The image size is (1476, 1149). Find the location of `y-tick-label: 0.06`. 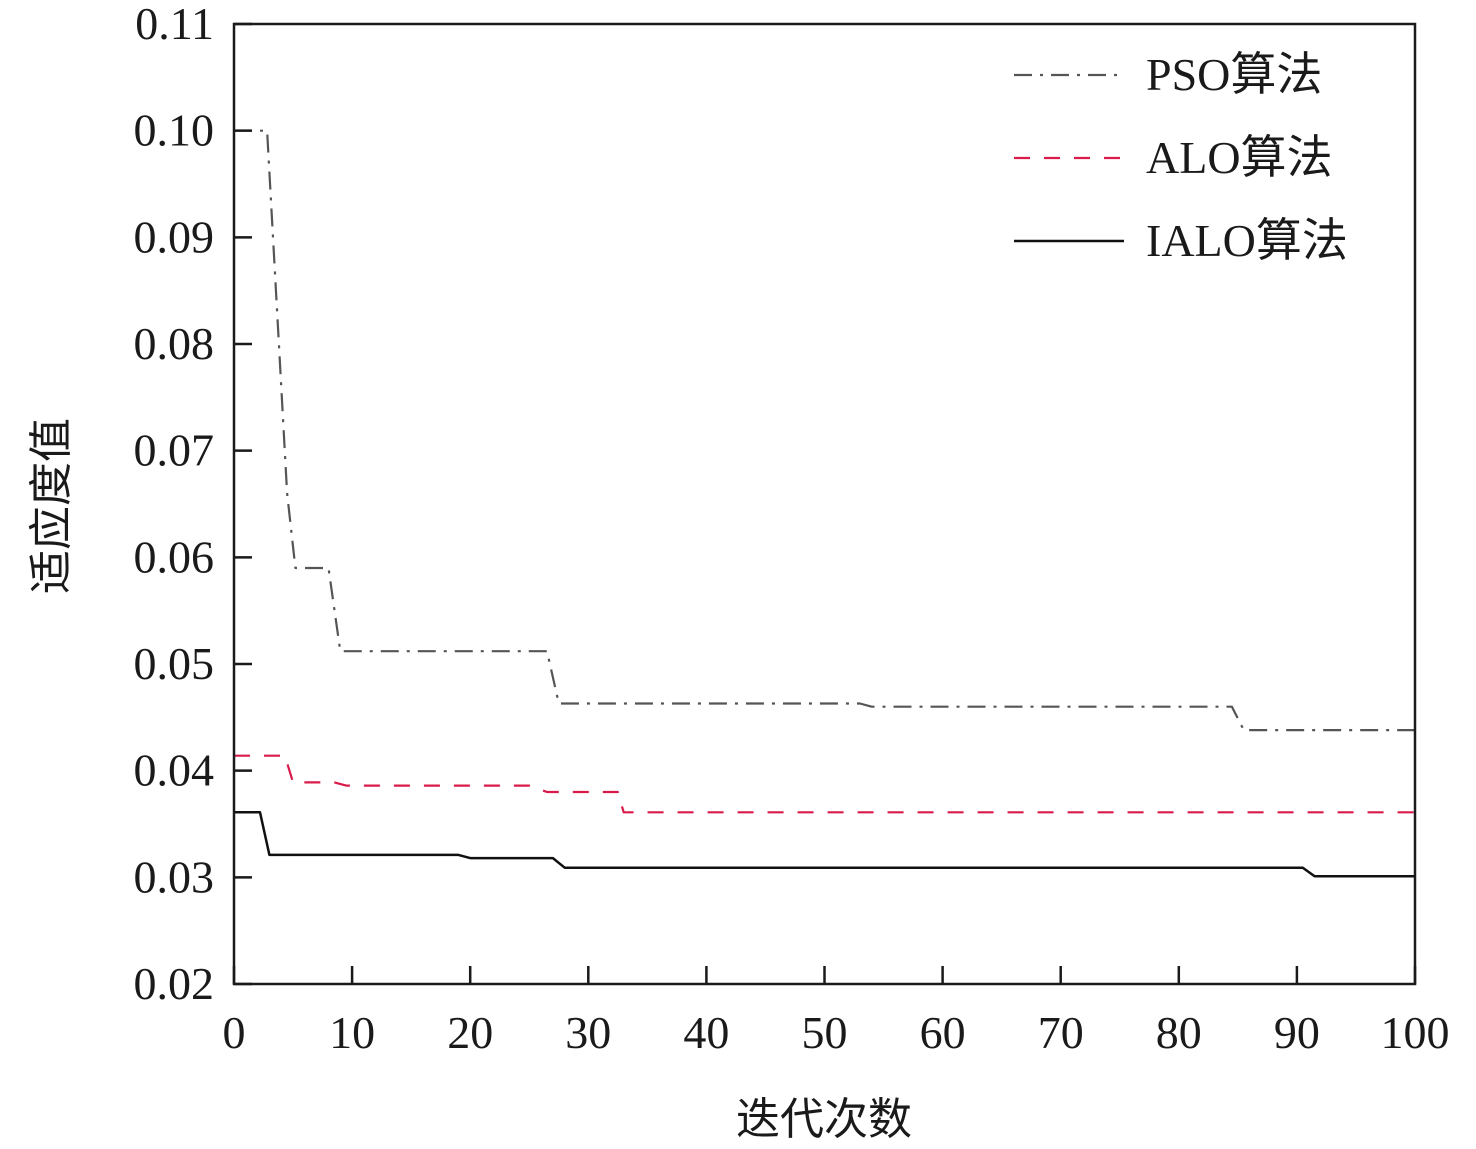

y-tick-label: 0.06 is located at coordinates (174, 556).